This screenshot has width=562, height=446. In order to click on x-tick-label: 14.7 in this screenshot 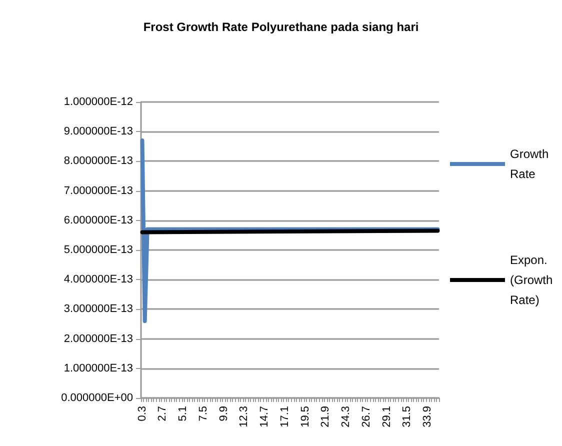, I will do `click(264, 417)`.